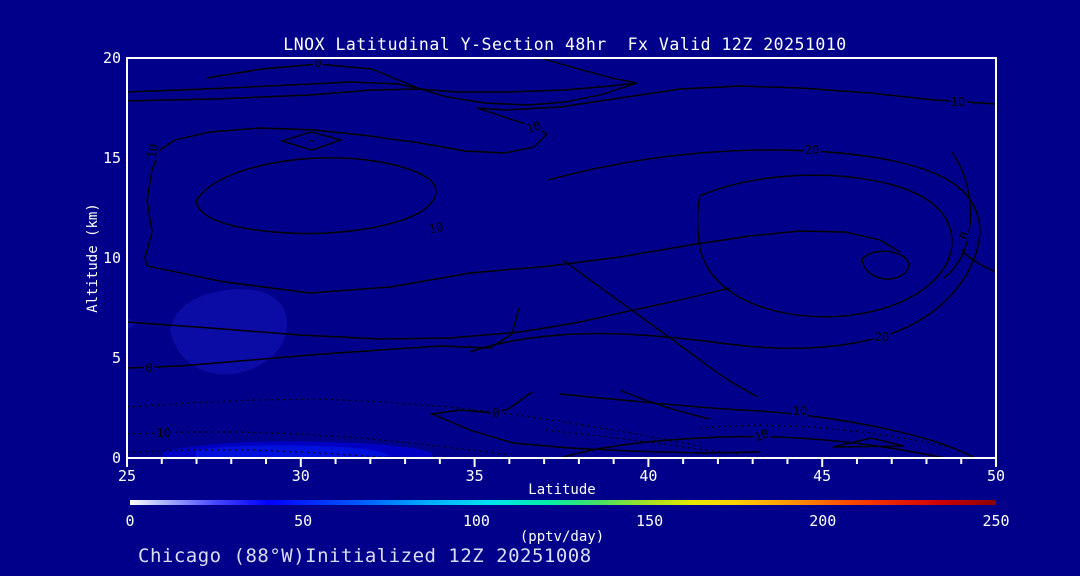 This screenshot has height=576, width=1080. What do you see at coordinates (822, 521) in the screenshot?
I see `colorbar-tick-label: 200` at bounding box center [822, 521].